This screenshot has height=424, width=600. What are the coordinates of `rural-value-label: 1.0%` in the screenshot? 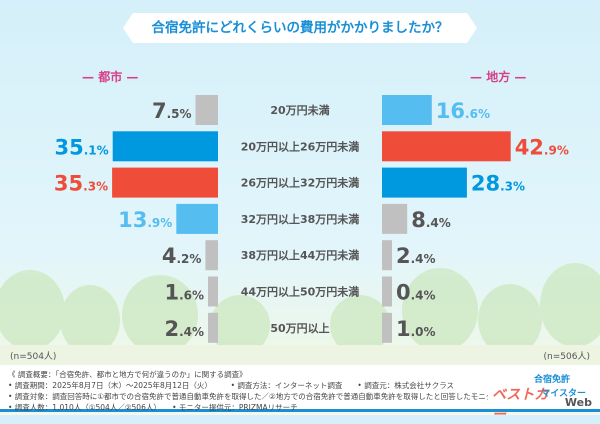 It's located at (416, 329).